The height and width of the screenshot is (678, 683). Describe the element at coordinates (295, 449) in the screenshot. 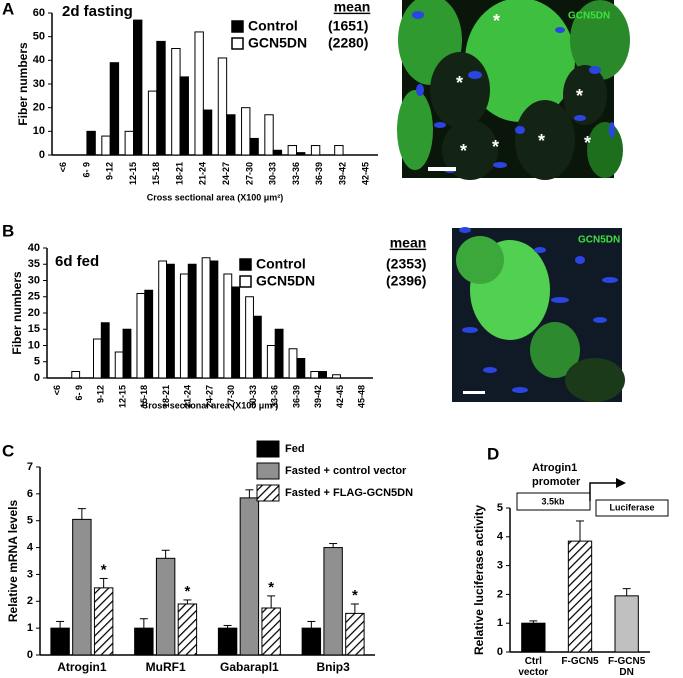

I see `legend-label: Fed` at that location.